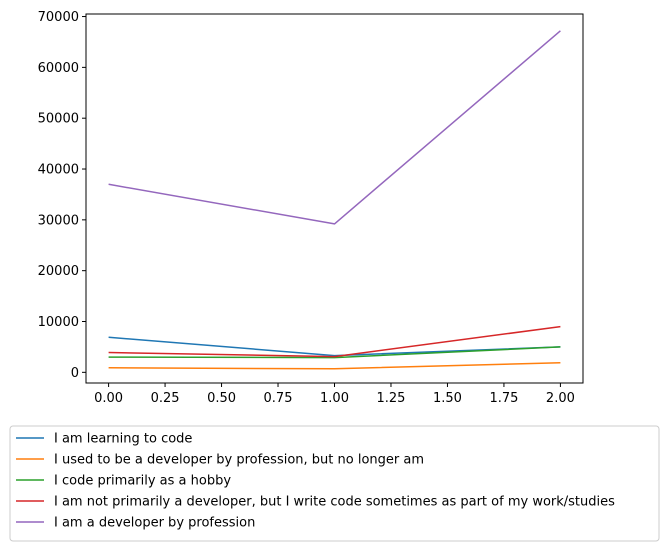  What do you see at coordinates (447, 398) in the screenshot?
I see `x-tick-label: 1.50` at bounding box center [447, 398].